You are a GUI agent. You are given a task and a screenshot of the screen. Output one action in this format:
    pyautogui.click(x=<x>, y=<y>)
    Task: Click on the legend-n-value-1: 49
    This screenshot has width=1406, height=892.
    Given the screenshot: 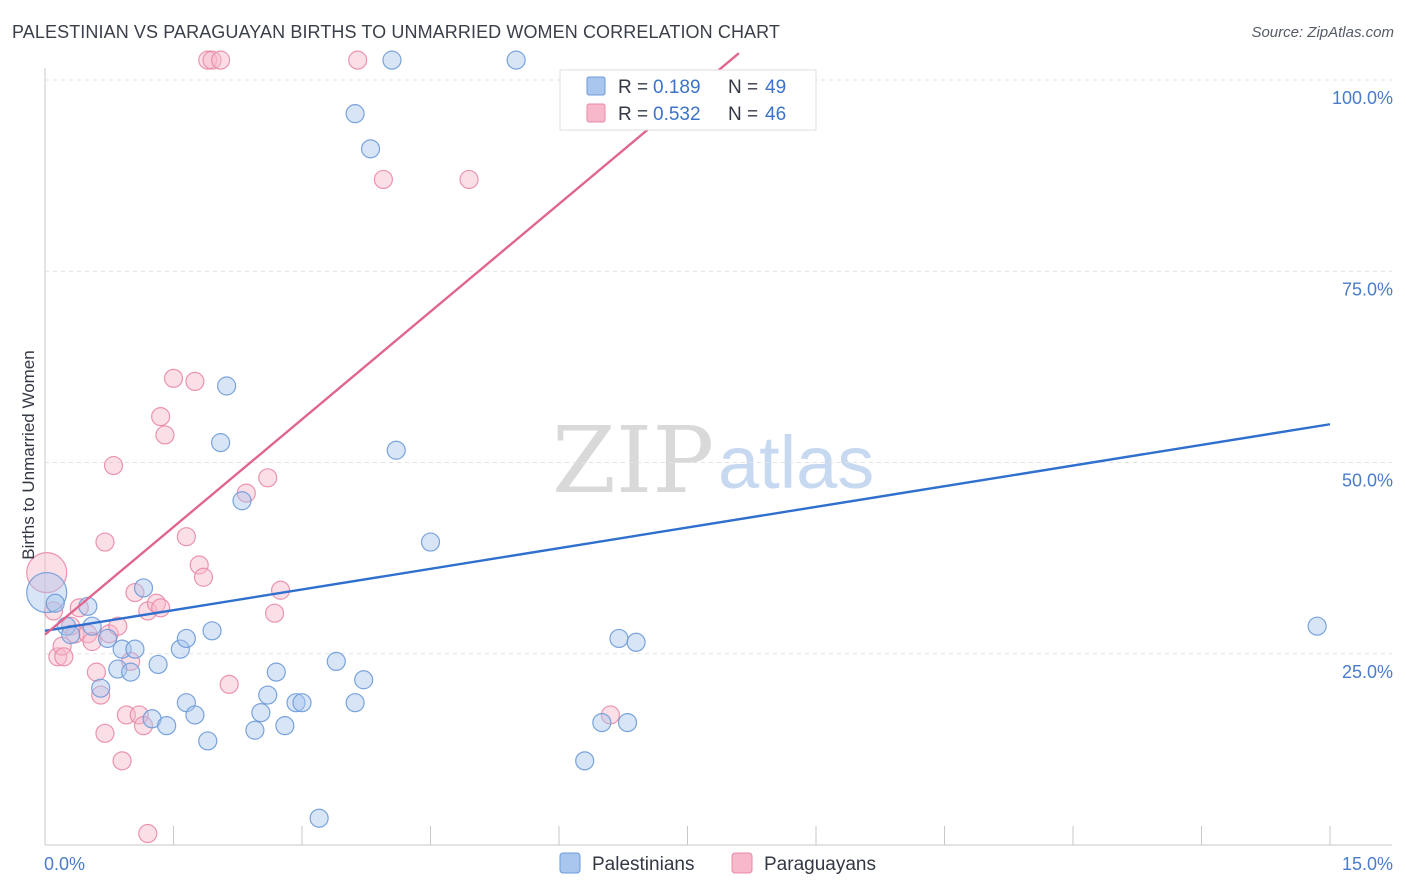 What is the action you would take?
    pyautogui.click(x=775, y=87)
    